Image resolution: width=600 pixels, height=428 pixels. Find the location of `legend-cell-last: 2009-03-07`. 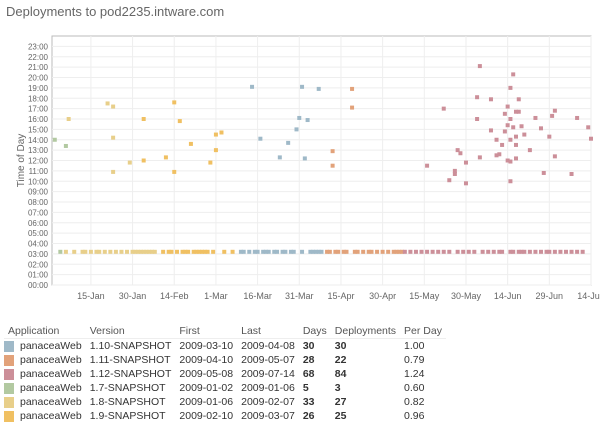

legend-cell-last: 2009-03-07 is located at coordinates (268, 416).